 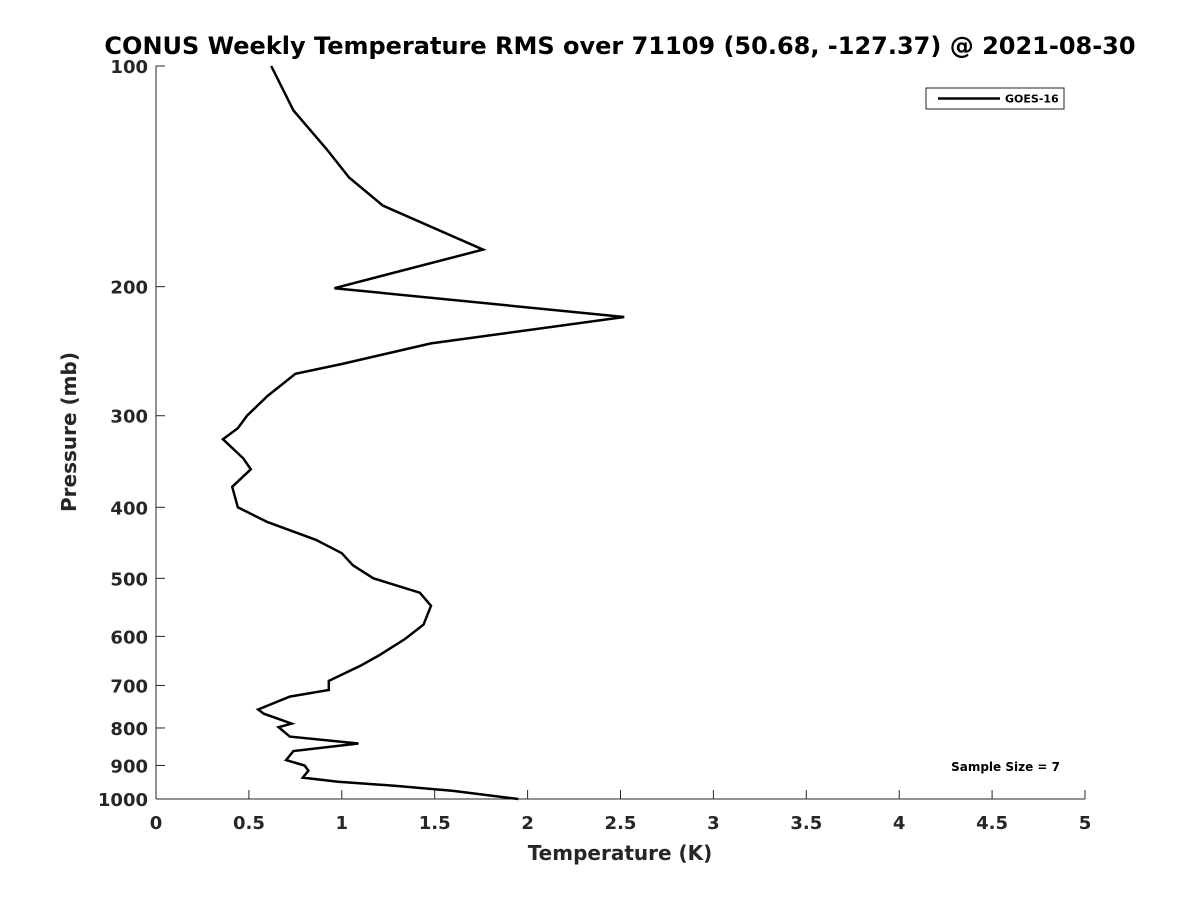 I want to click on y-axis-label: Pressure (mb), so click(x=69, y=432).